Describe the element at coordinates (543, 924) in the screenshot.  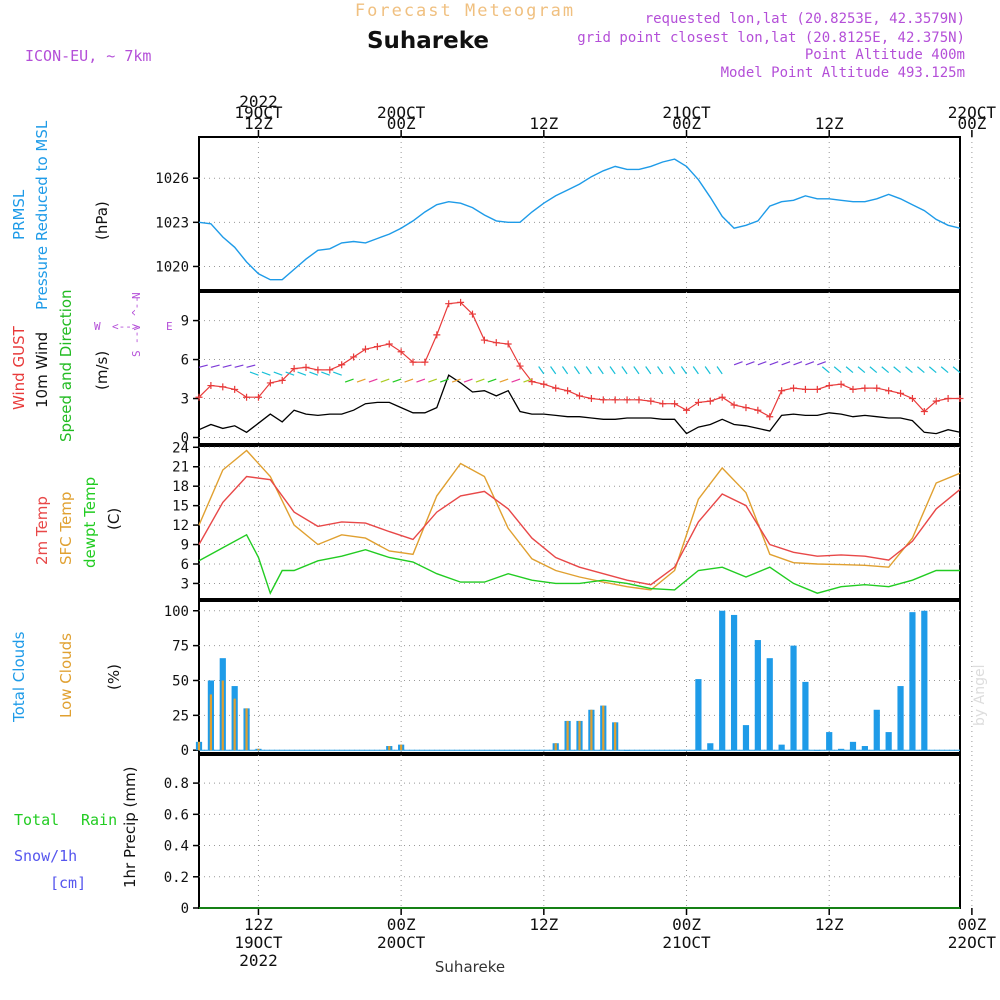
I see `bottom-tick-label: 12Z` at that location.